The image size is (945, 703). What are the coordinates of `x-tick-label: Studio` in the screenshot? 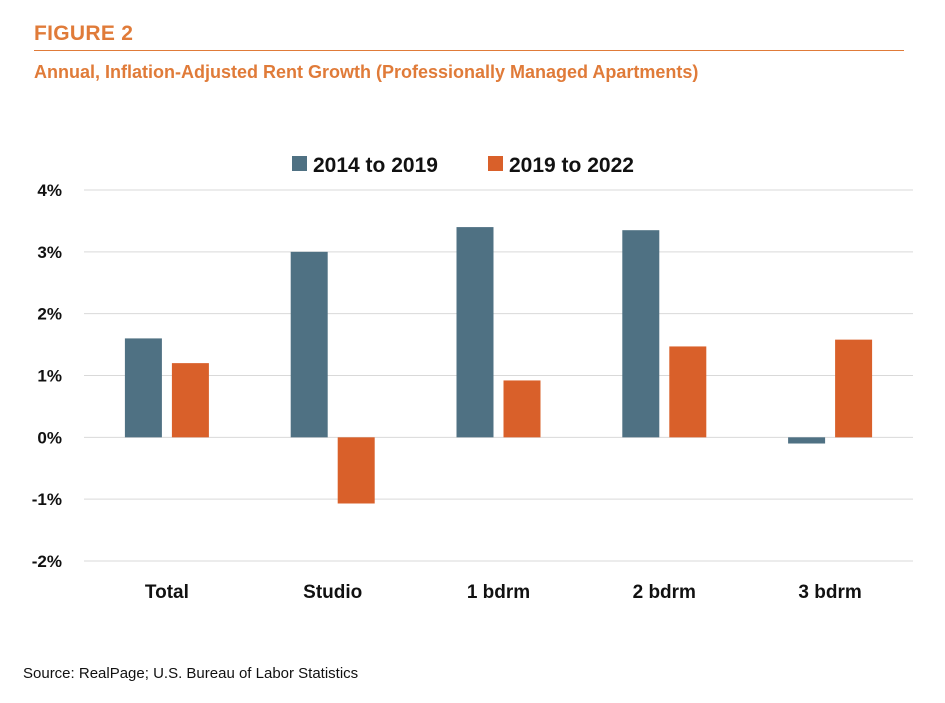 It's located at (332, 592).